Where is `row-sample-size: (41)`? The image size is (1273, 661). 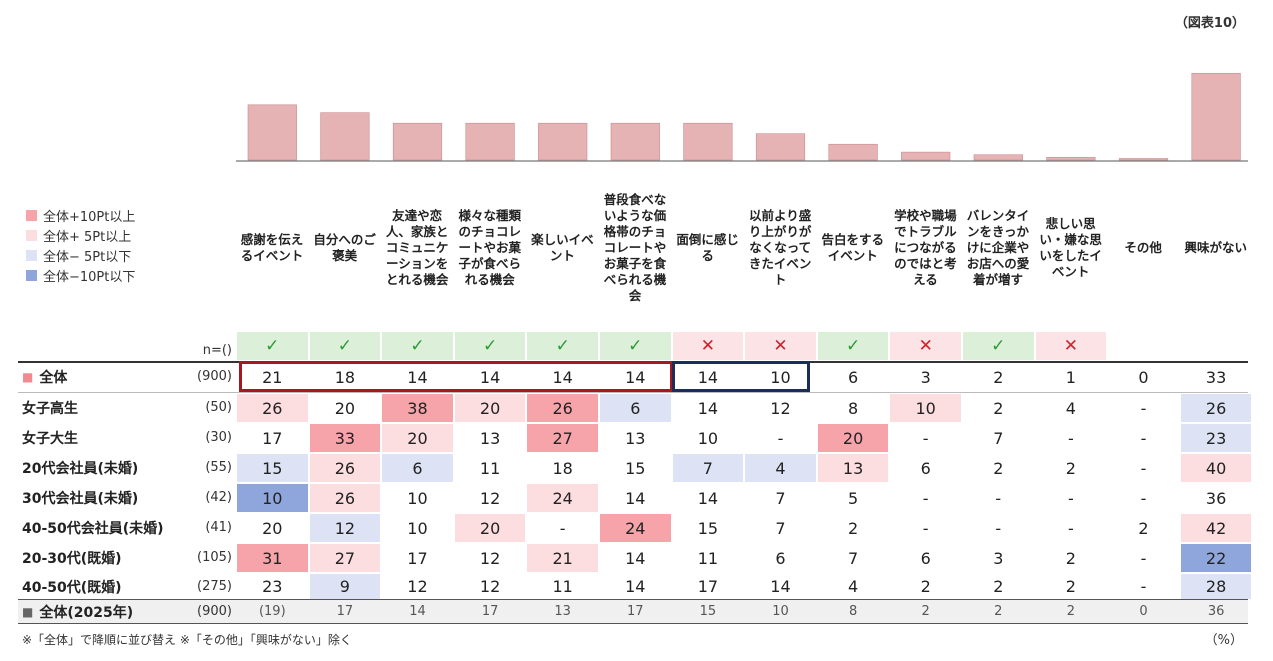 row-sample-size: (41) is located at coordinates (218, 527).